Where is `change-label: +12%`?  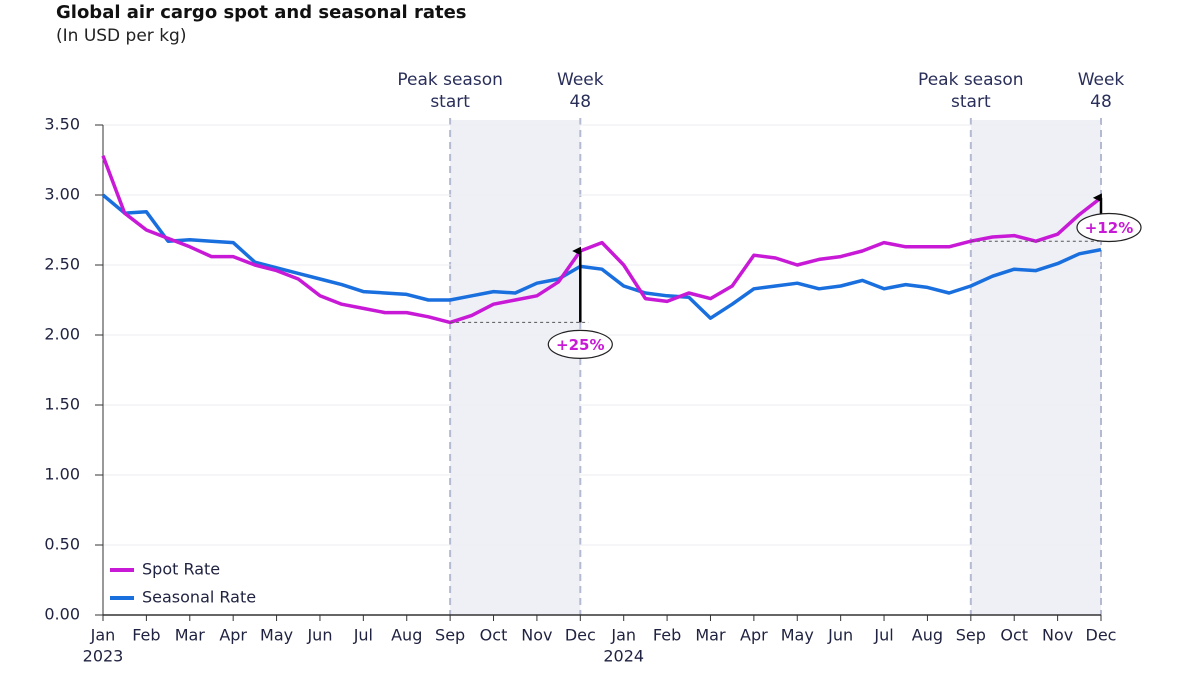 change-label: +12% is located at coordinates (1109, 228).